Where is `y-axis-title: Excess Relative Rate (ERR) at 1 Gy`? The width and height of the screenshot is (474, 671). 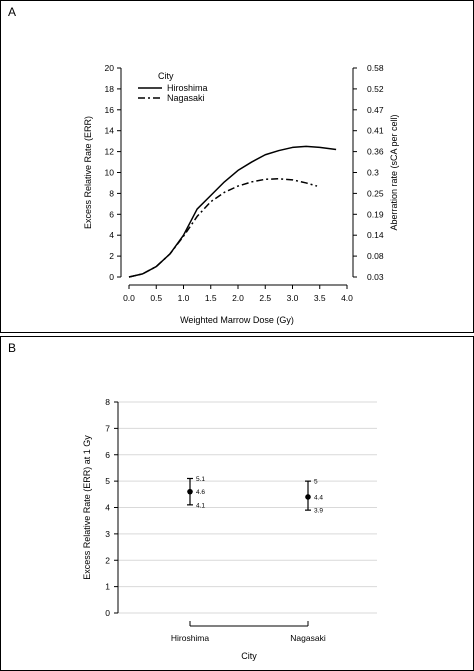
y-axis-title: Excess Relative Rate (ERR) at 1 Gy is located at coordinates (87, 507).